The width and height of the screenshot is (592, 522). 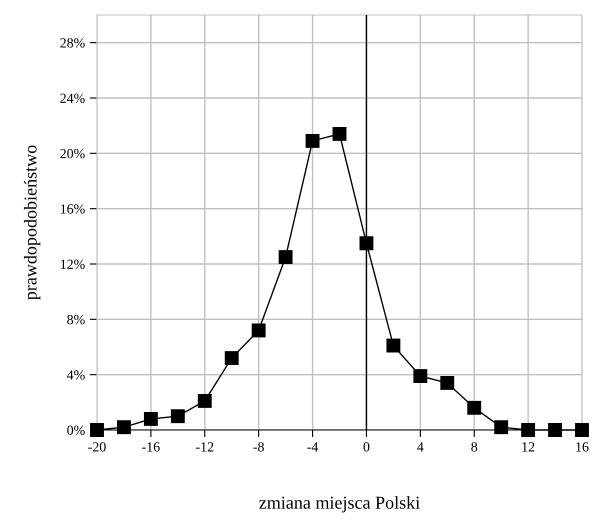 What do you see at coordinates (367, 447) in the screenshot?
I see `x-tick-label: 0` at bounding box center [367, 447].